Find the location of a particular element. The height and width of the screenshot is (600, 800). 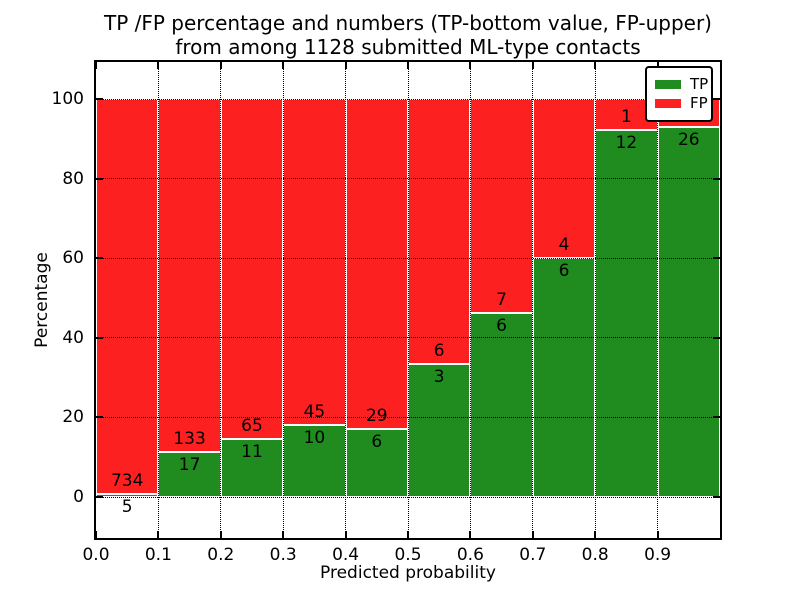

legend-label-tp: TP is located at coordinates (699, 84).